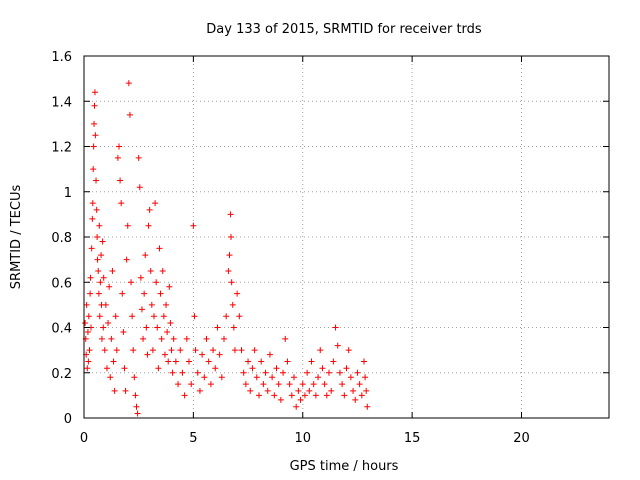 The height and width of the screenshot is (480, 640). Describe the element at coordinates (16, 237) in the screenshot. I see `y-axis-label: SRMTID / TECUs` at that location.